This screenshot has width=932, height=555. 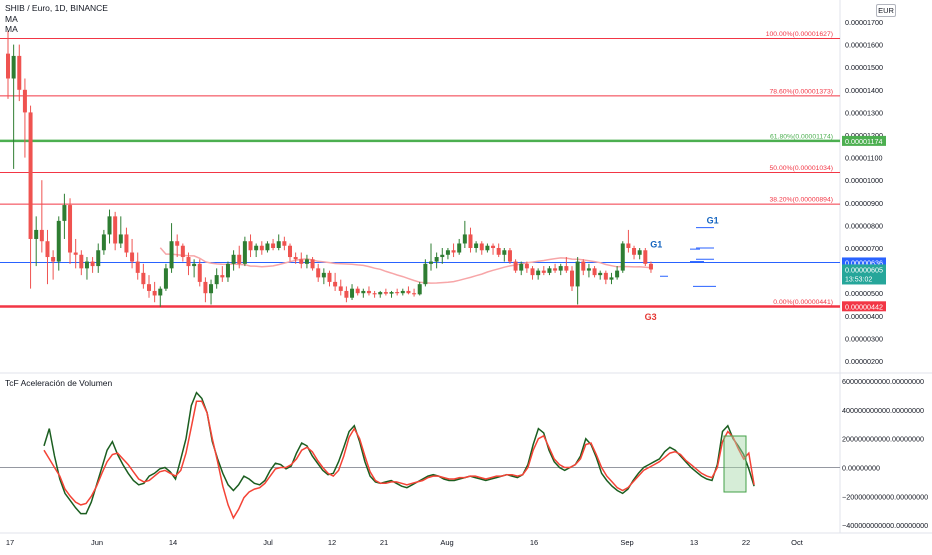 What do you see at coordinates (864, 225) in the screenshot?
I see `price-tick-label: 0.00000800` at bounding box center [864, 225].